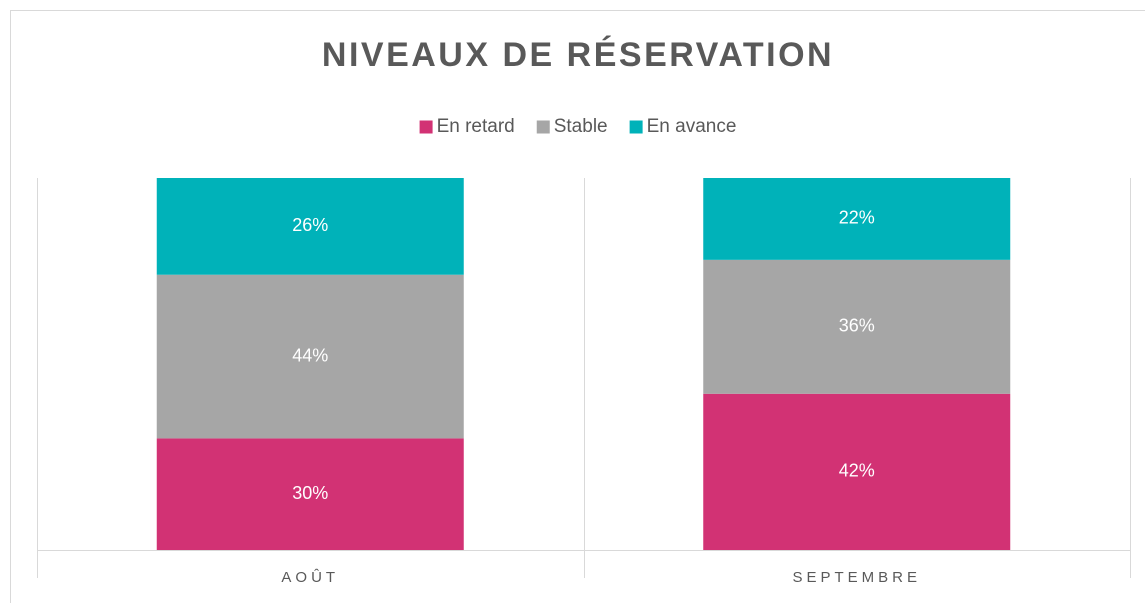 The image size is (1145, 603). I want to click on data-label: 44%, so click(310, 355).